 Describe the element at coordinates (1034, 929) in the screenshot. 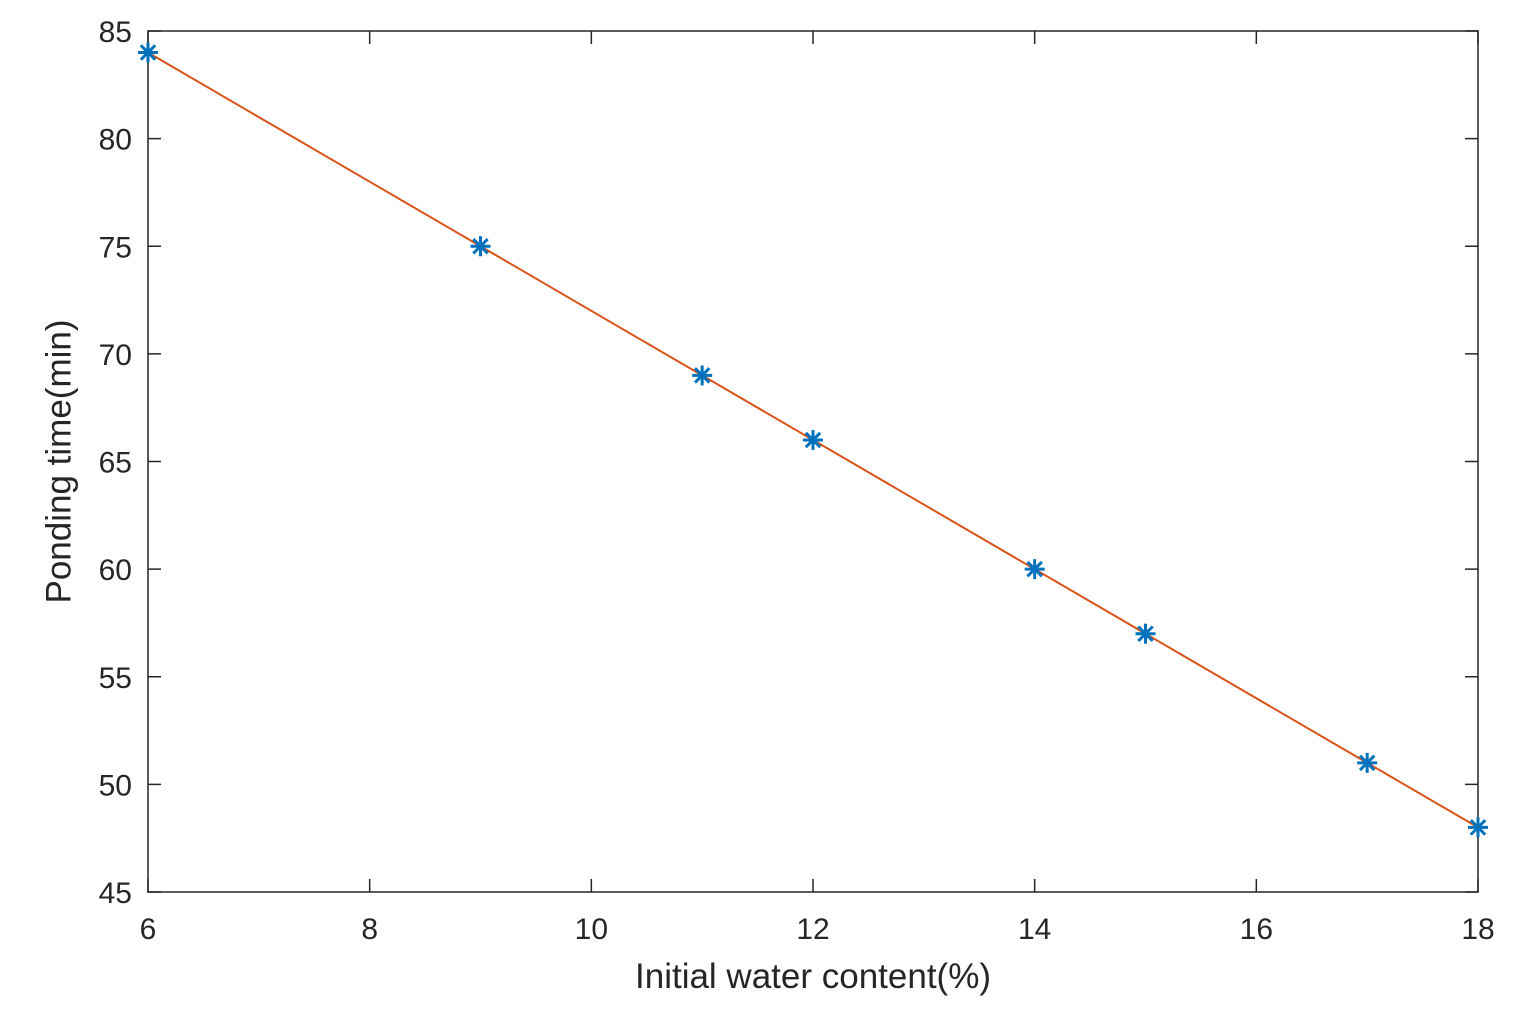

I see `x-tick-label: 14` at that location.